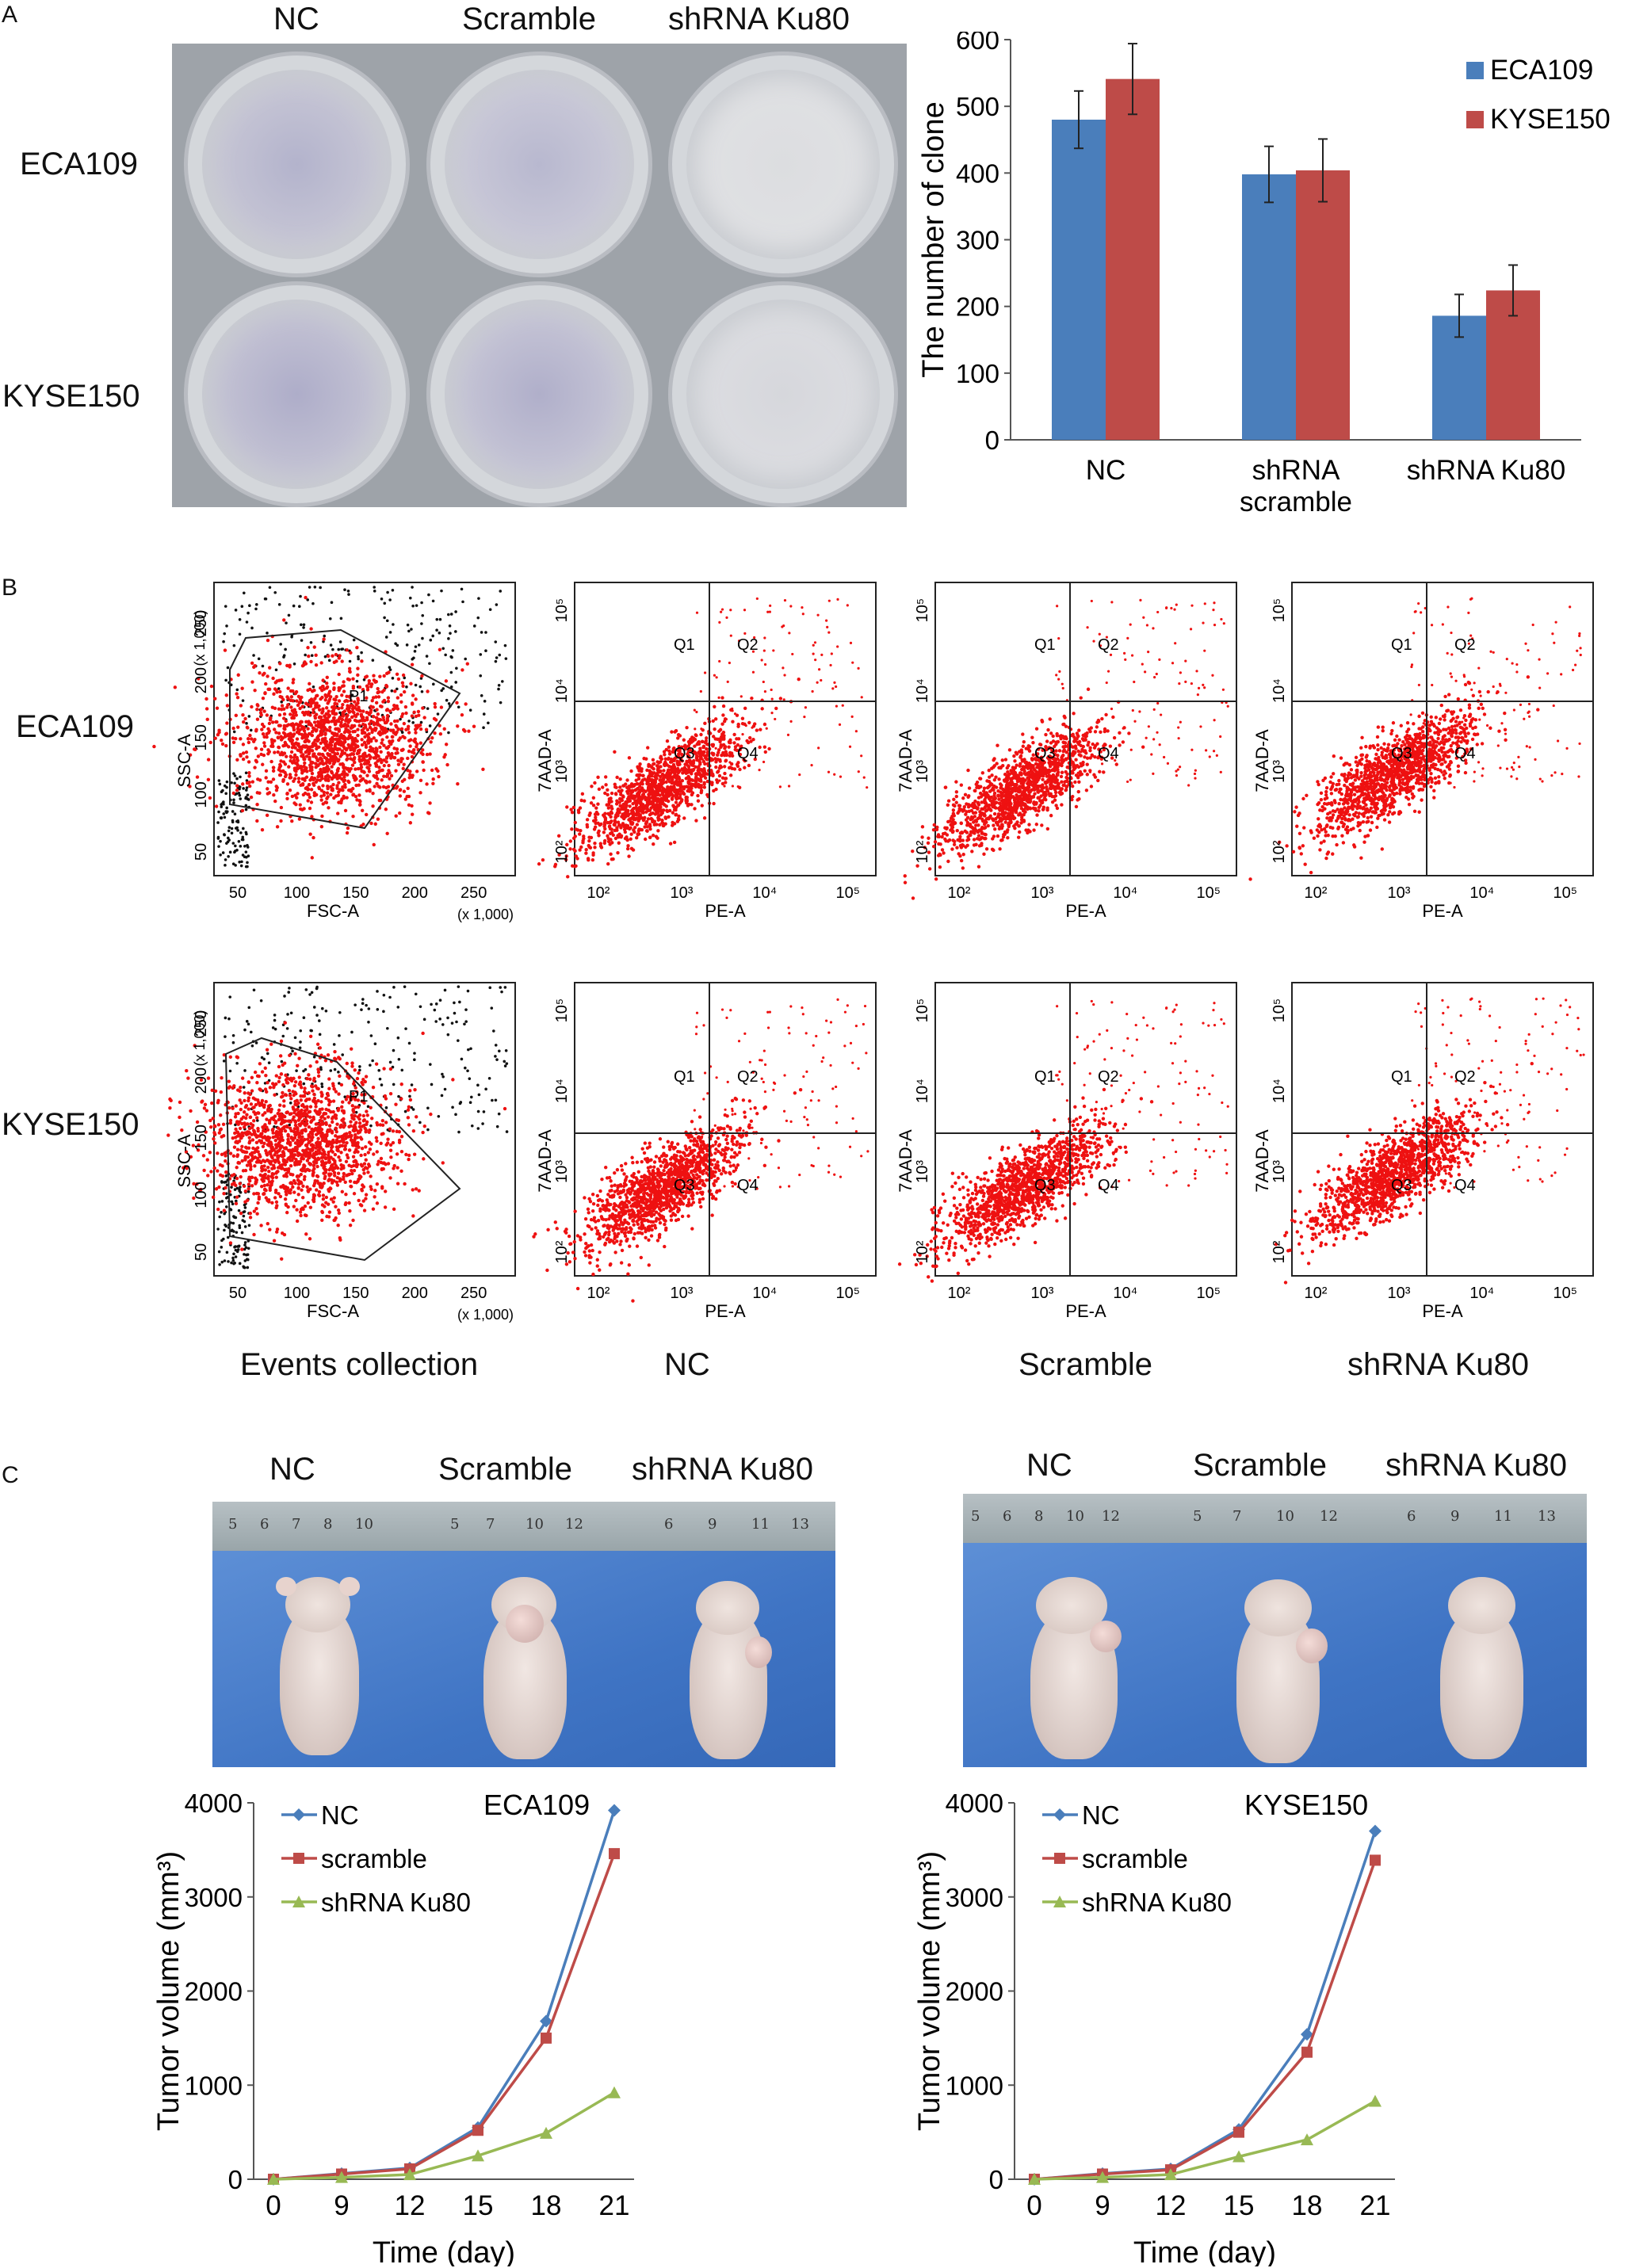 This screenshot has width=1628, height=2268. Describe the element at coordinates (358, 696) in the screenshot. I see `gate-label: P1` at that location.